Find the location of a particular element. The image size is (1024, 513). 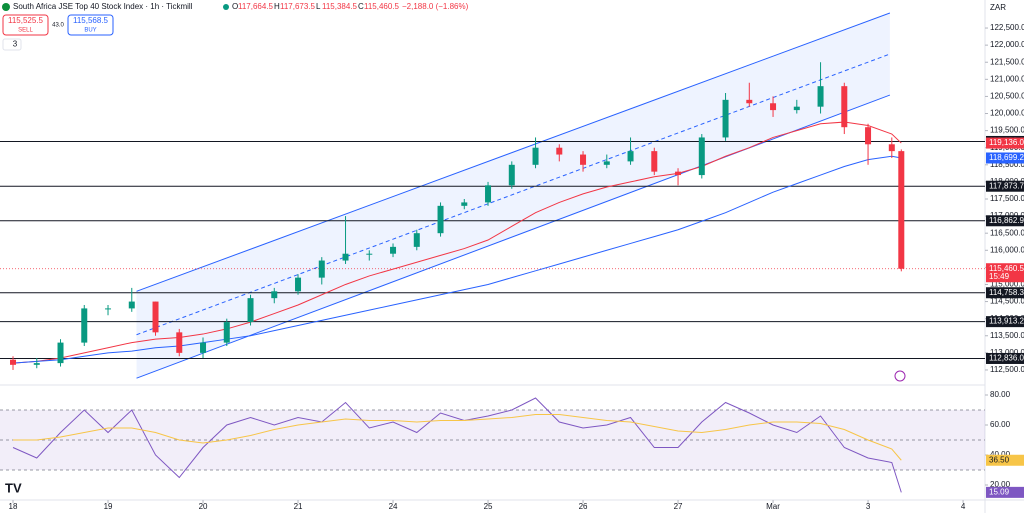

rsi-tick-label: 80.00 is located at coordinates (1000, 394).